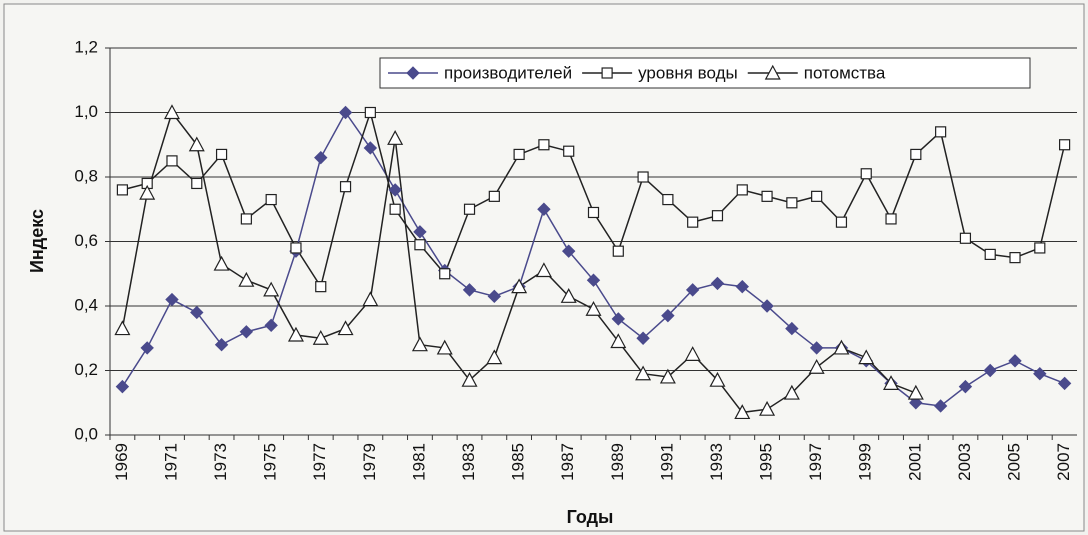 The width and height of the screenshot is (1088, 535). What do you see at coordinates (617, 462) in the screenshot?
I see `x-tick-label: 1989` at bounding box center [617, 462].